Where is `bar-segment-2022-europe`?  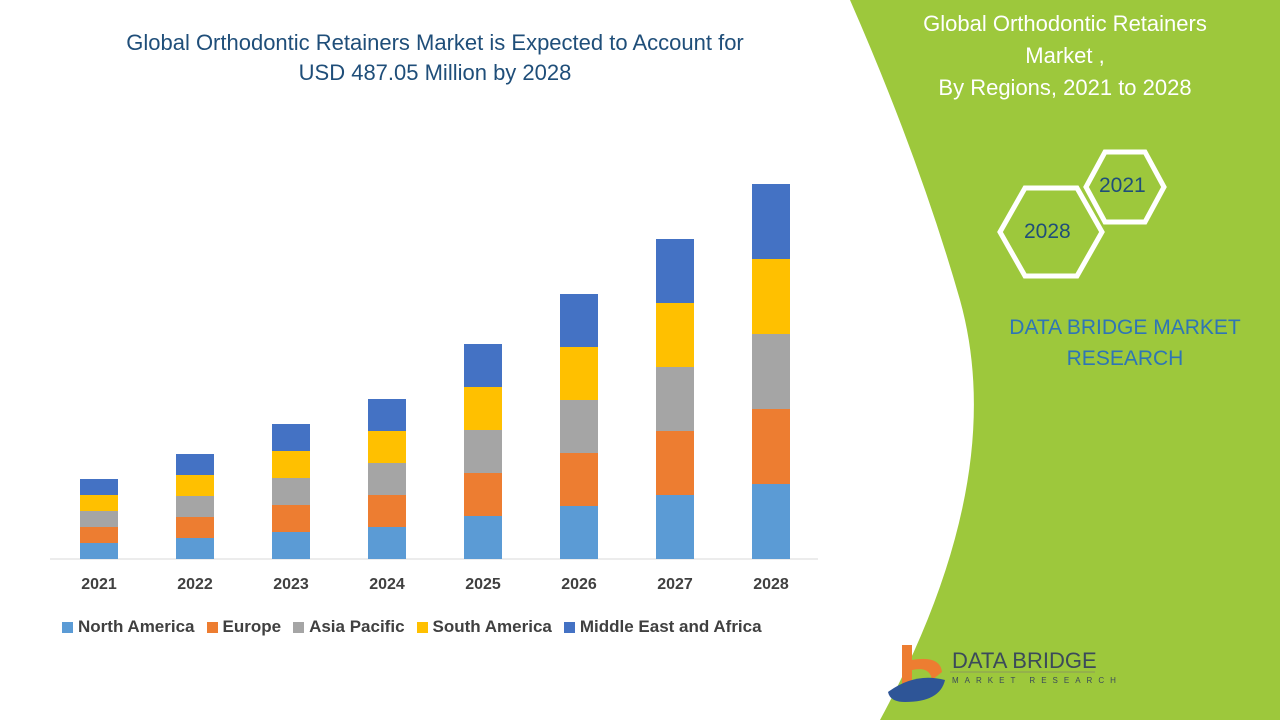
bar-segment-2022-europe is located at coordinates (195, 527).